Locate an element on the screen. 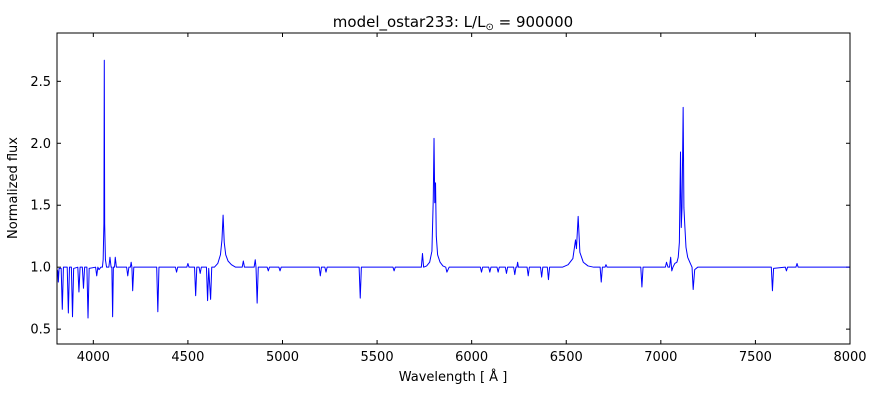  chart-title-prefix: model_ostar233: L/L is located at coordinates (409, 22).